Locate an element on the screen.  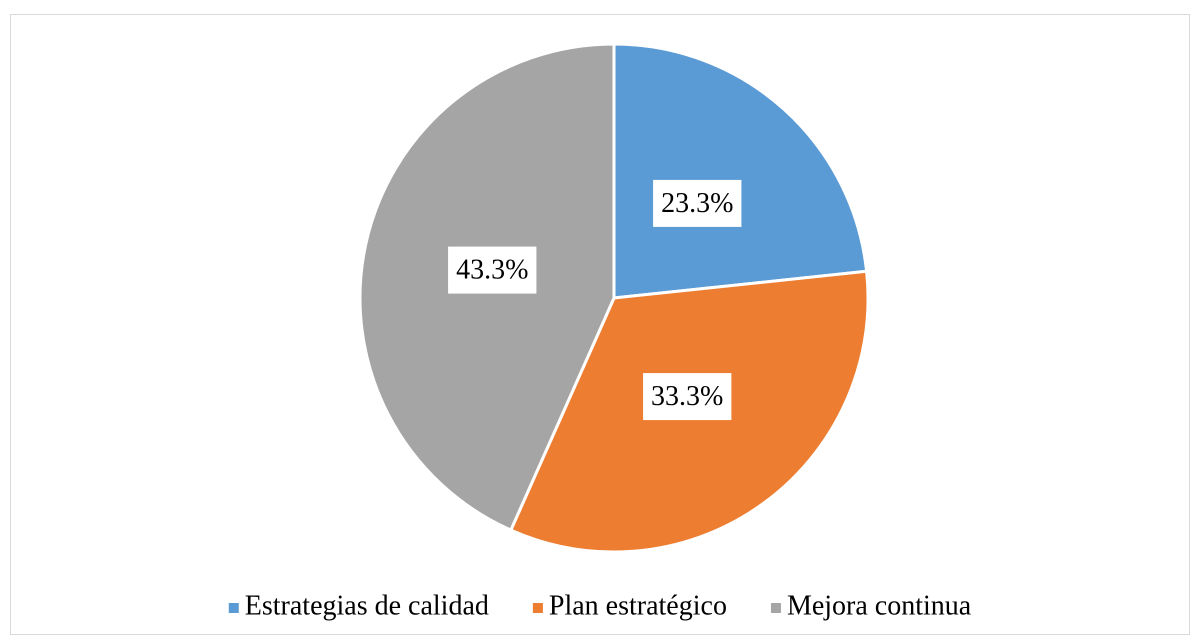
legend-label: Mejora continua is located at coordinates (879, 605).